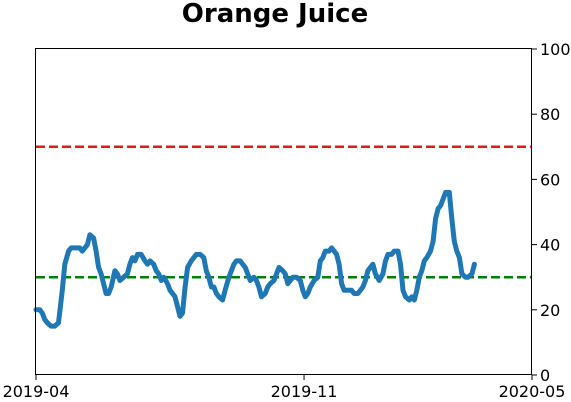  What do you see at coordinates (304, 391) in the screenshot?
I see `x-tick-label: 2019-11` at bounding box center [304, 391].